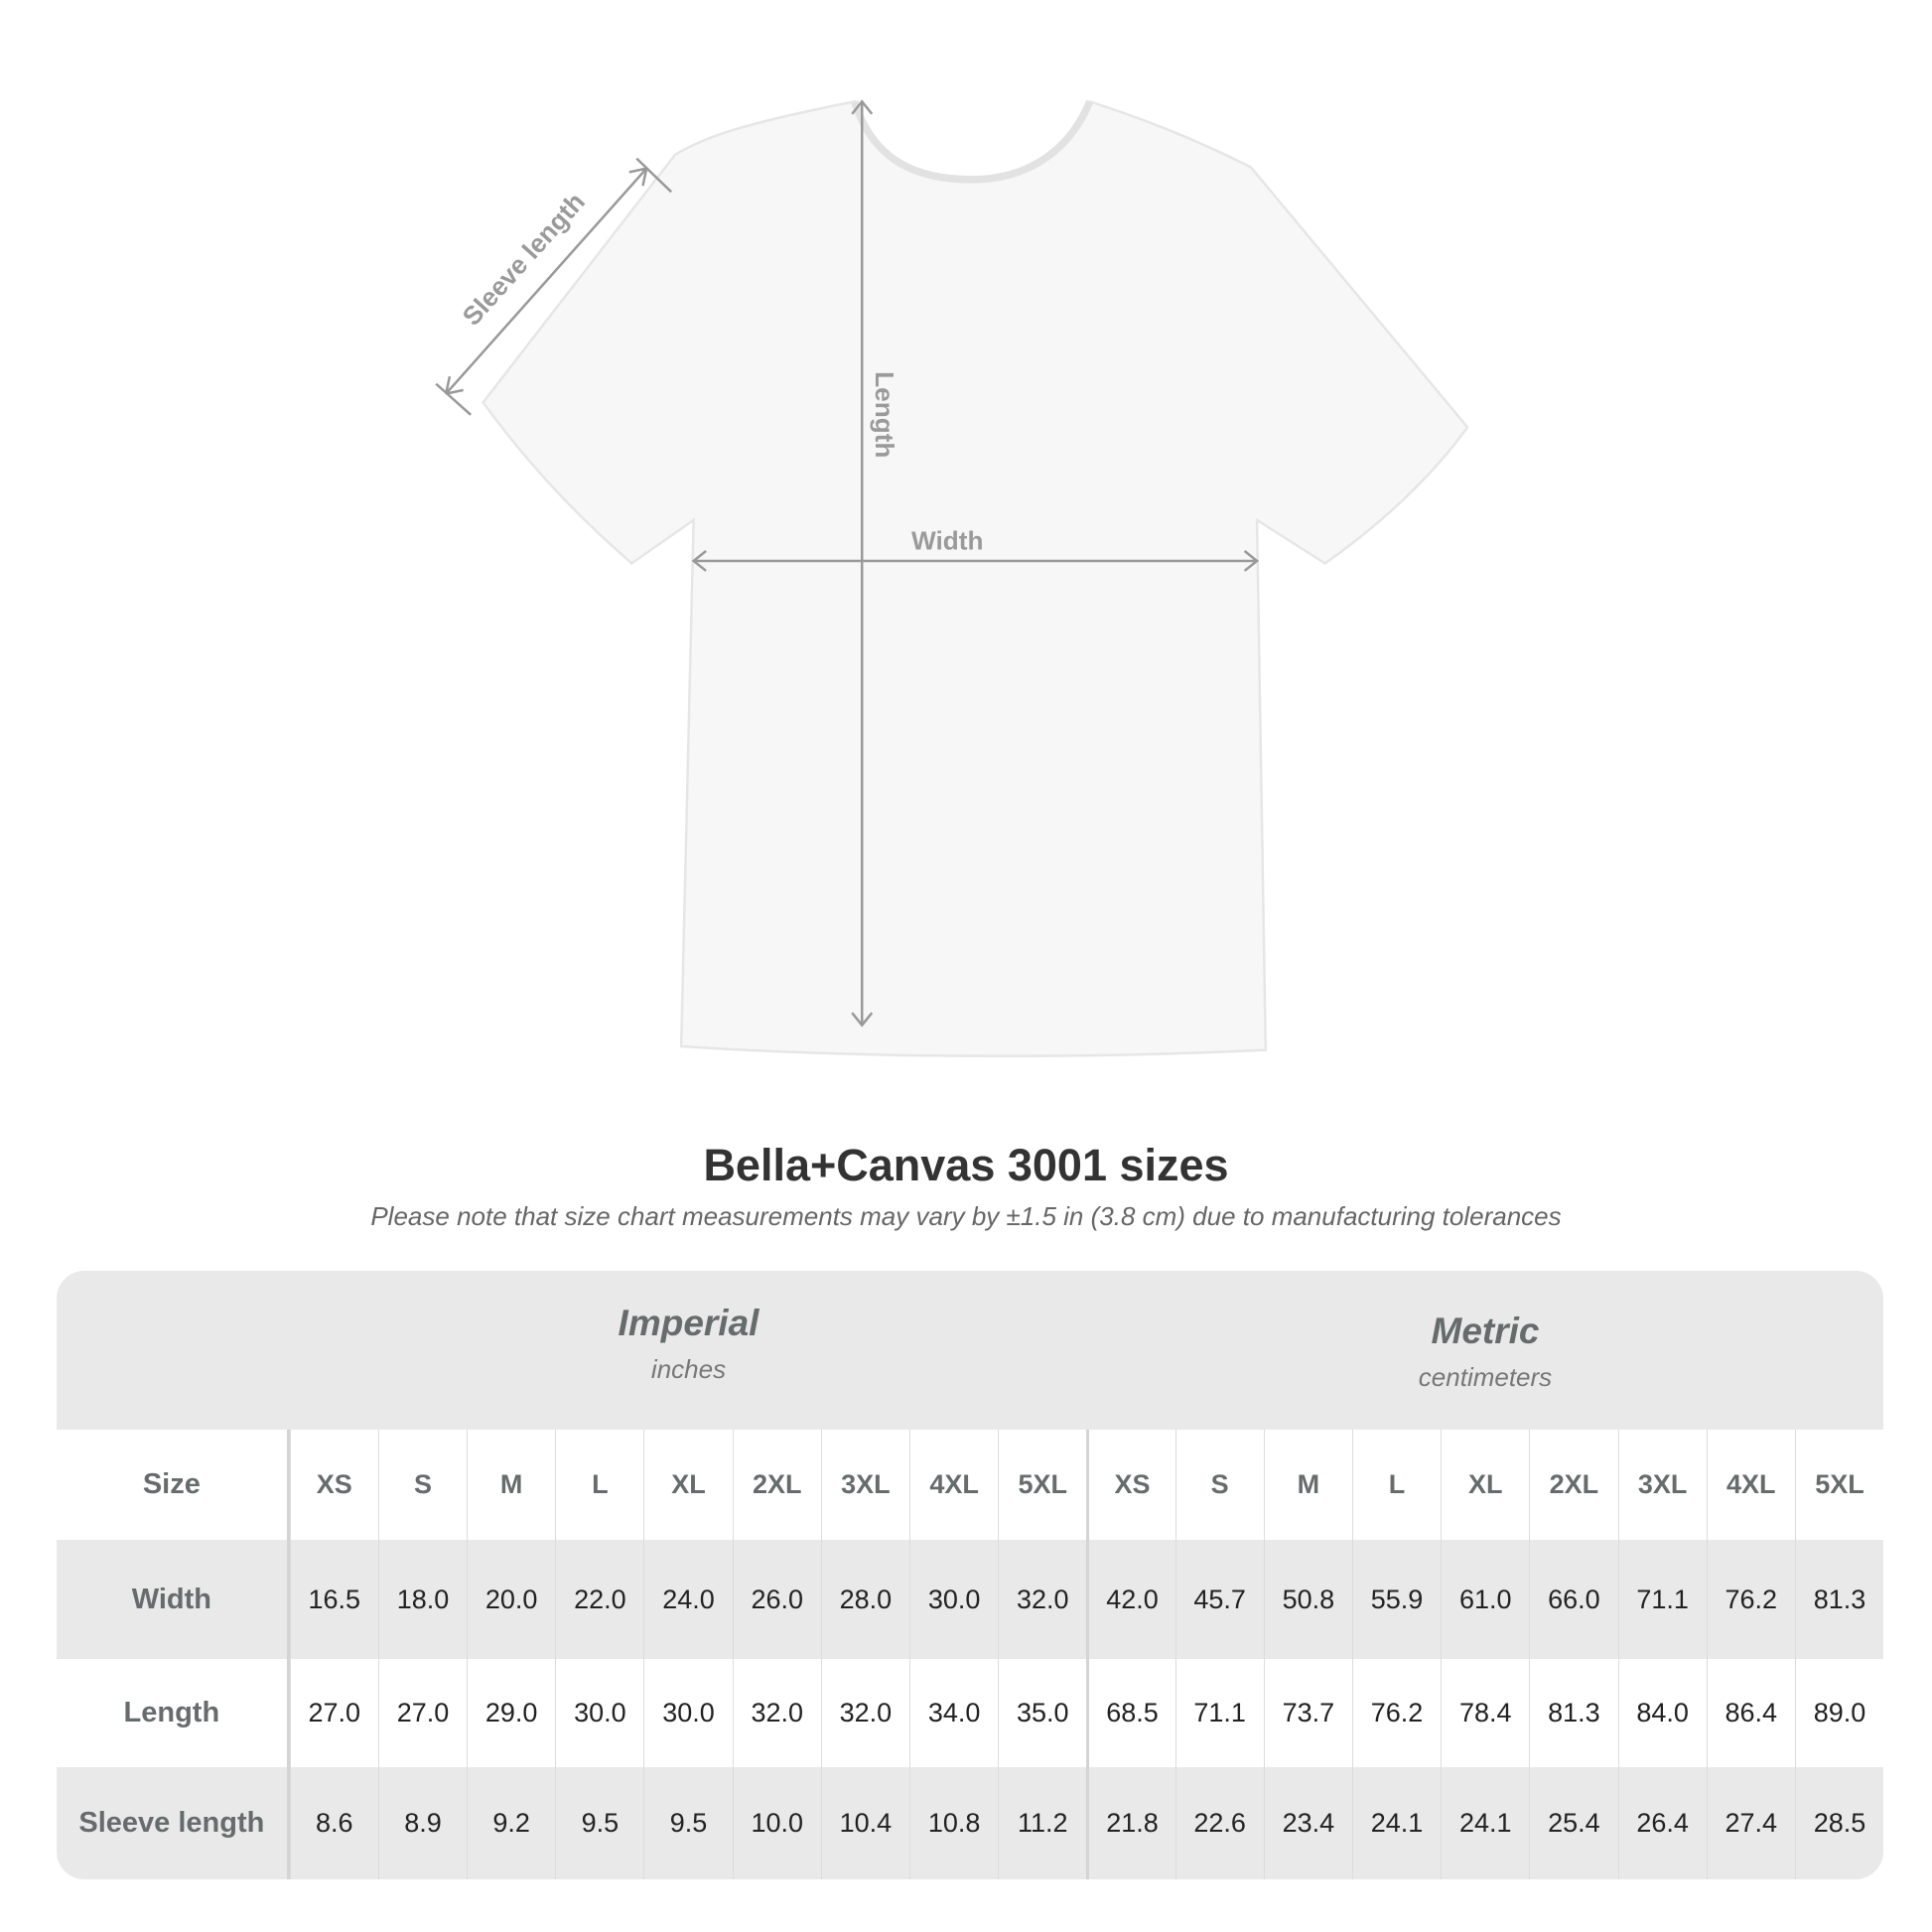 This screenshot has width=1932, height=1932. Describe the element at coordinates (865, 1600) in the screenshot. I see `table-cell: 28.0` at that location.